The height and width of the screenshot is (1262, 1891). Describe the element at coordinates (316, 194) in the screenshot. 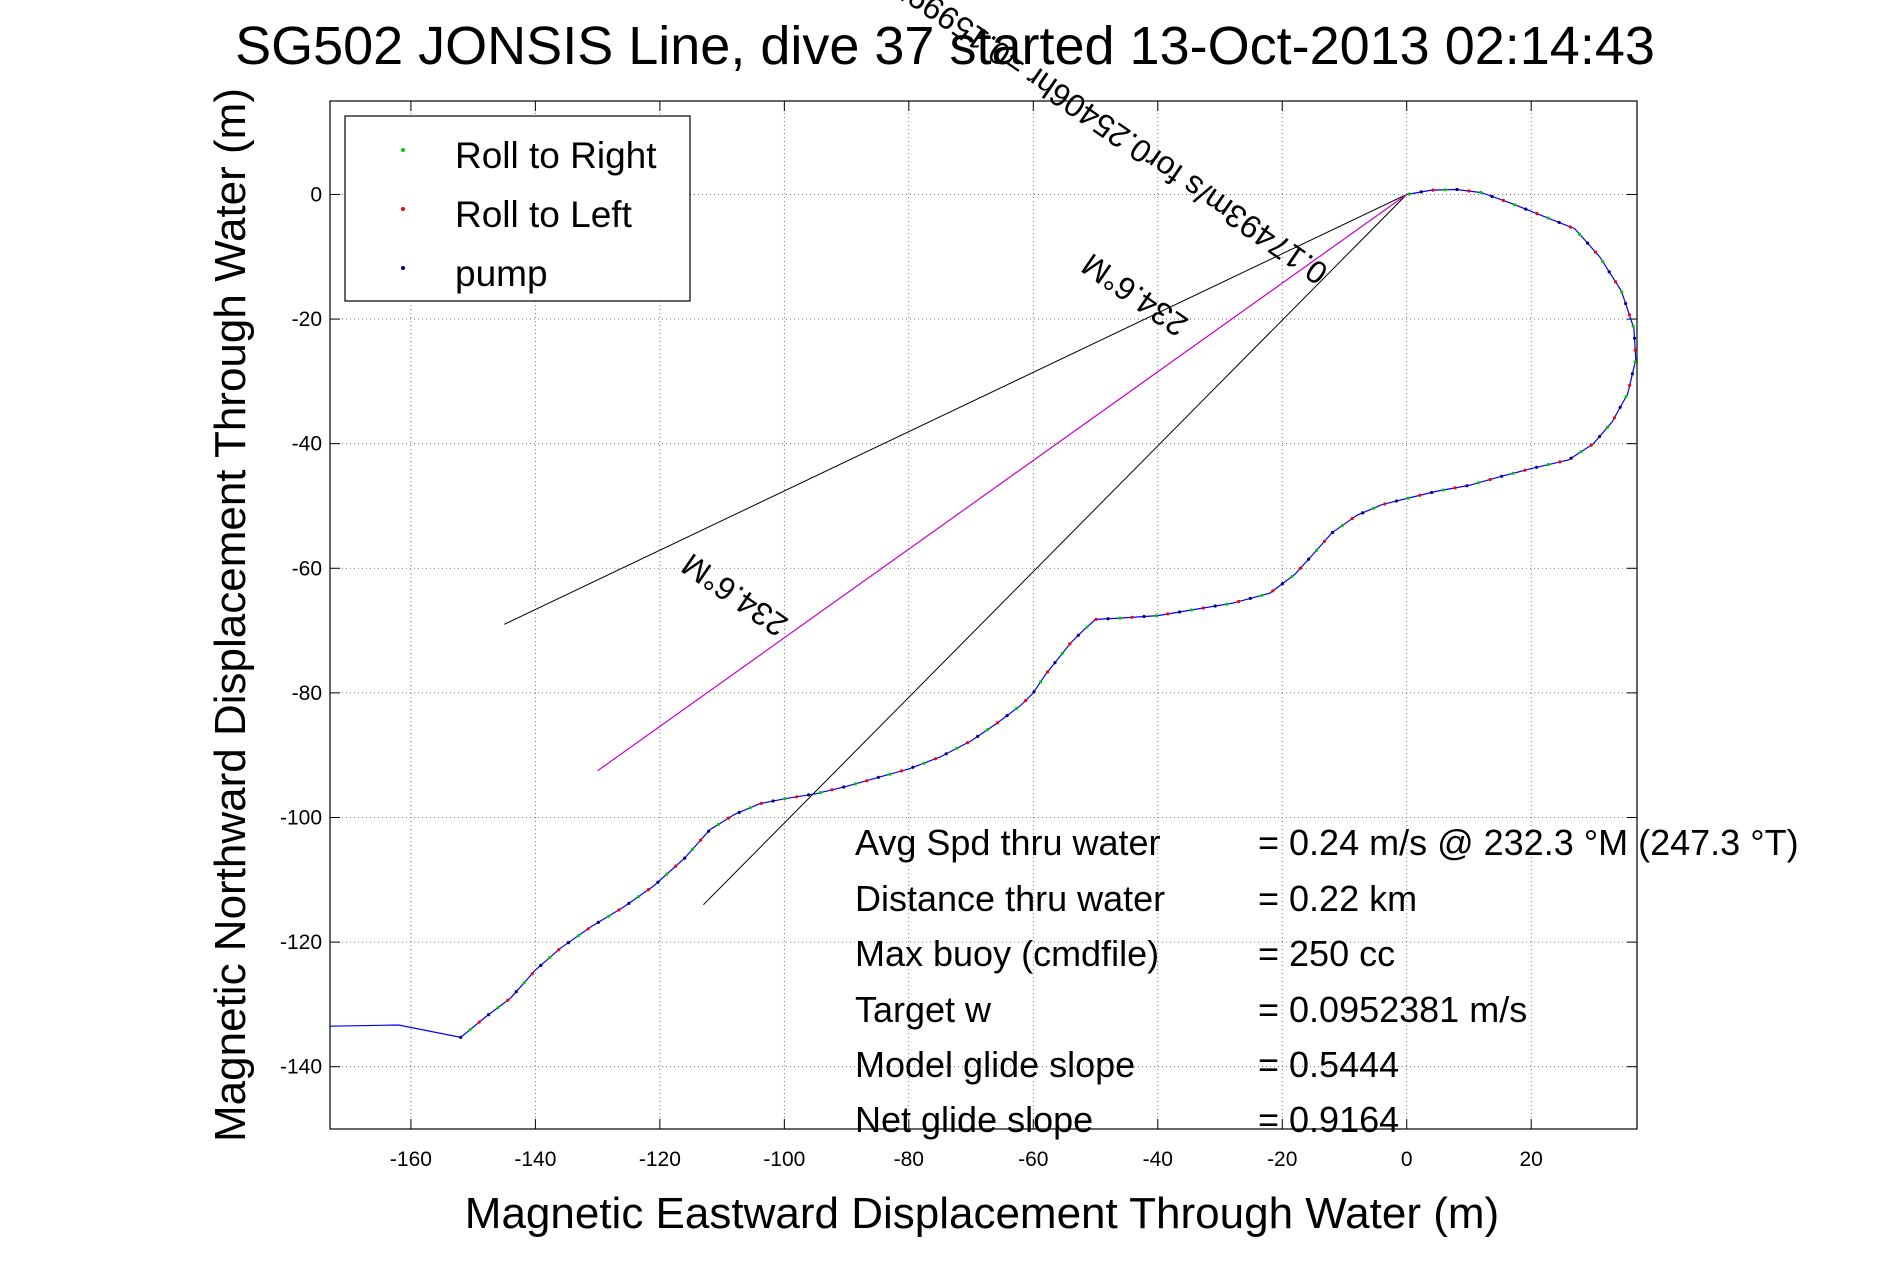

I see `y-tick-label: 0` at that location.